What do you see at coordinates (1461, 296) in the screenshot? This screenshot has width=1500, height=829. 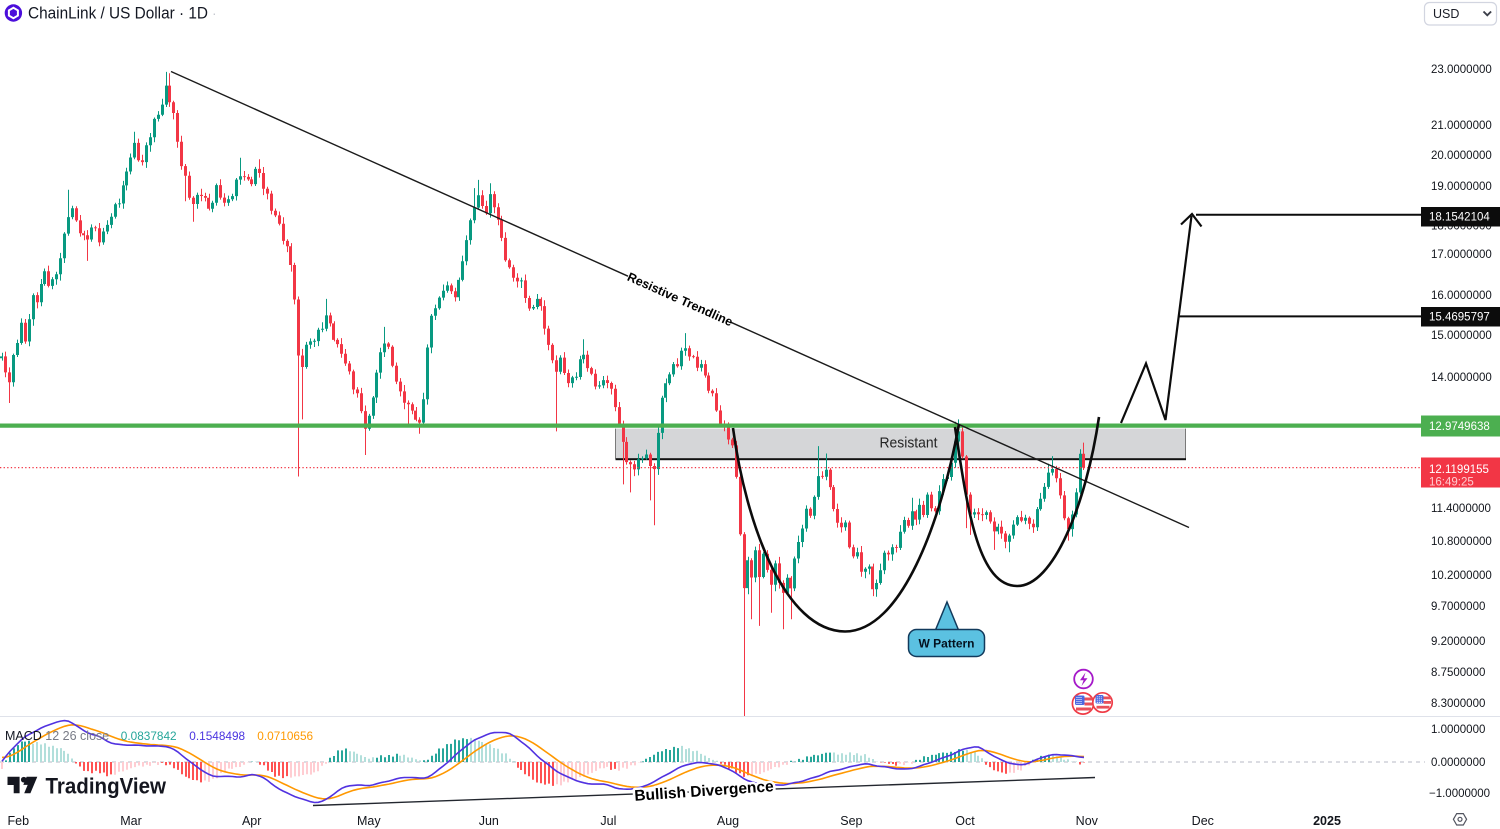 I see `svg-text: 16.0000000` at bounding box center [1461, 296].